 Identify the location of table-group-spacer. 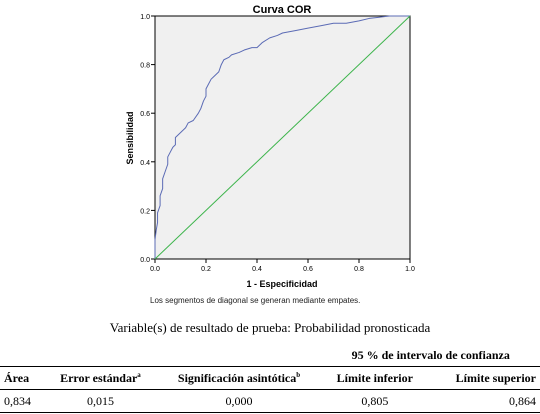
(161, 355).